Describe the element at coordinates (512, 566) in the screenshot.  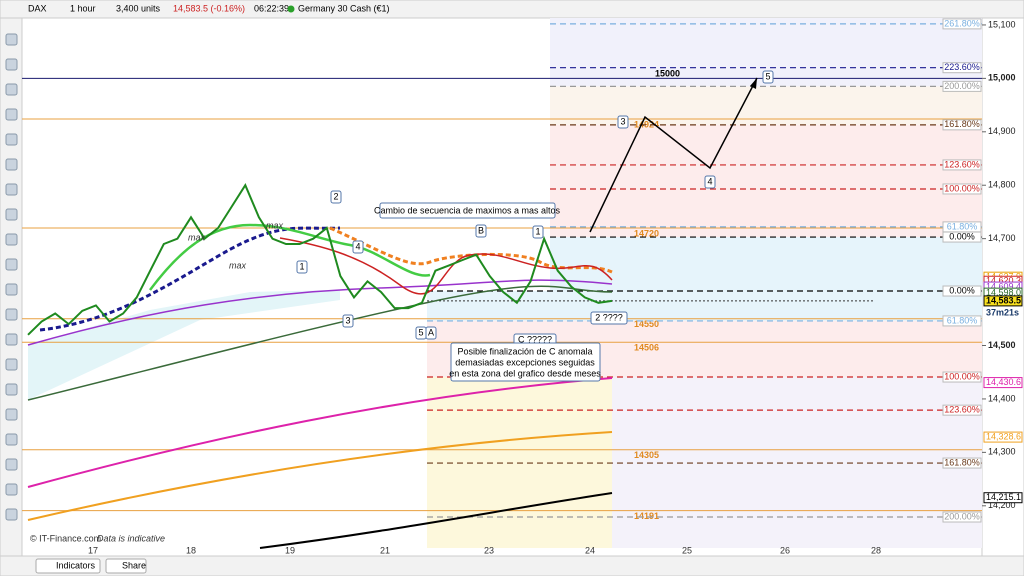
I see `bottom-toolbar` at that location.